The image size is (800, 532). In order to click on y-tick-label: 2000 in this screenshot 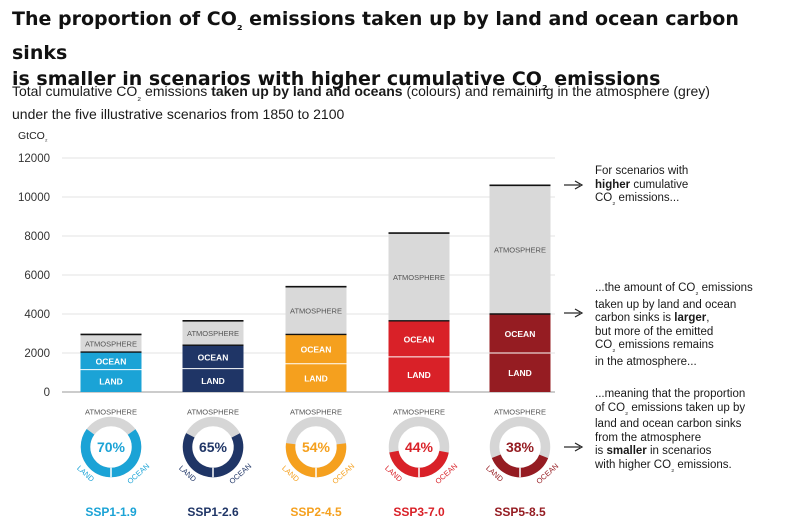, I will do `click(37, 354)`.